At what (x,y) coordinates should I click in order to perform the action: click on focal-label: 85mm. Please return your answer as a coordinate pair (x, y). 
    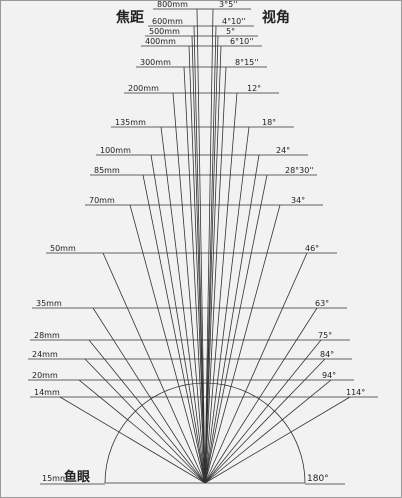
    Looking at the image, I should click on (107, 170).